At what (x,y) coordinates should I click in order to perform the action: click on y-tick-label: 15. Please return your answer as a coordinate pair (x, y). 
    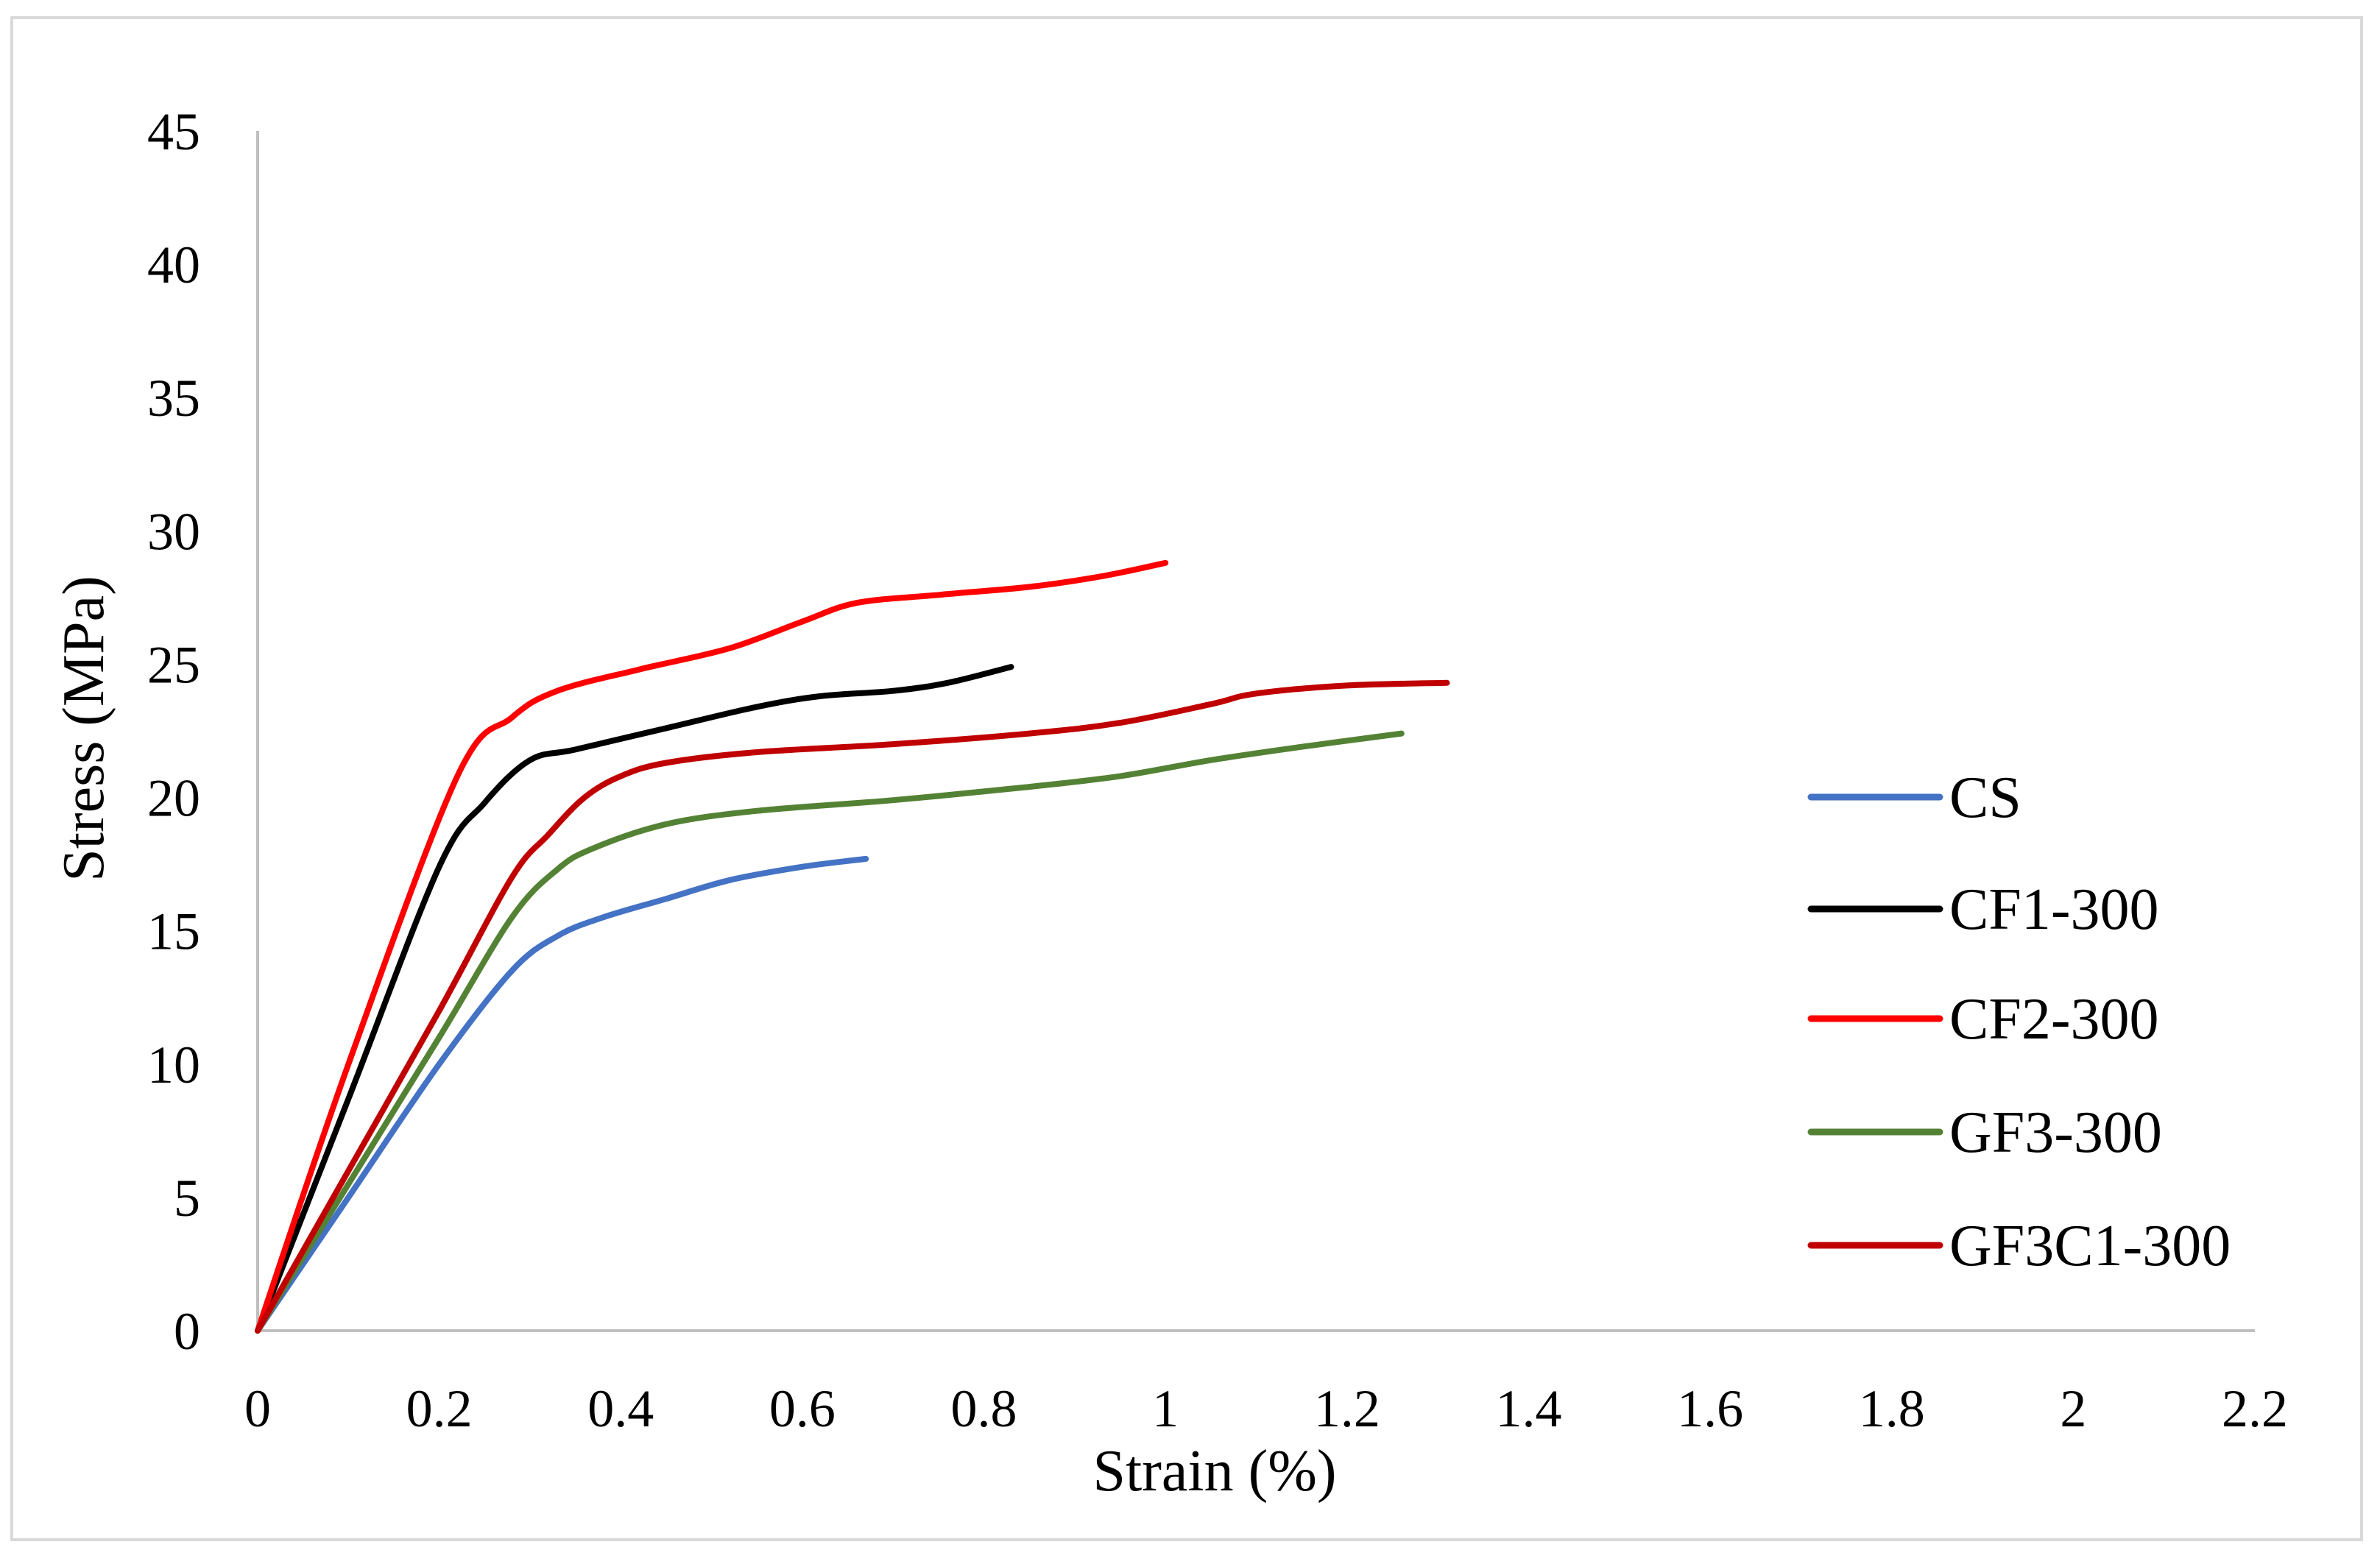
    Looking at the image, I should click on (173, 931).